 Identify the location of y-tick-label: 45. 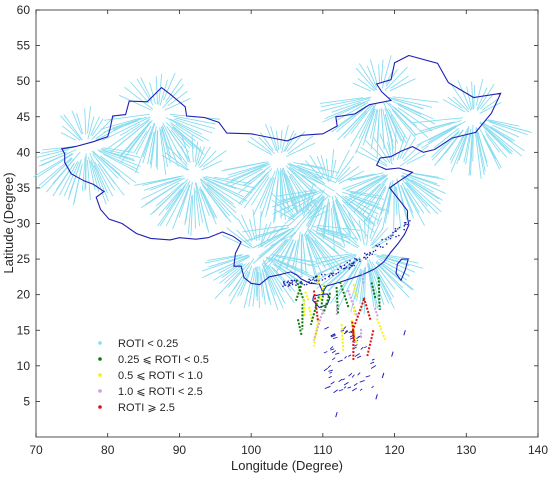
(24, 117).